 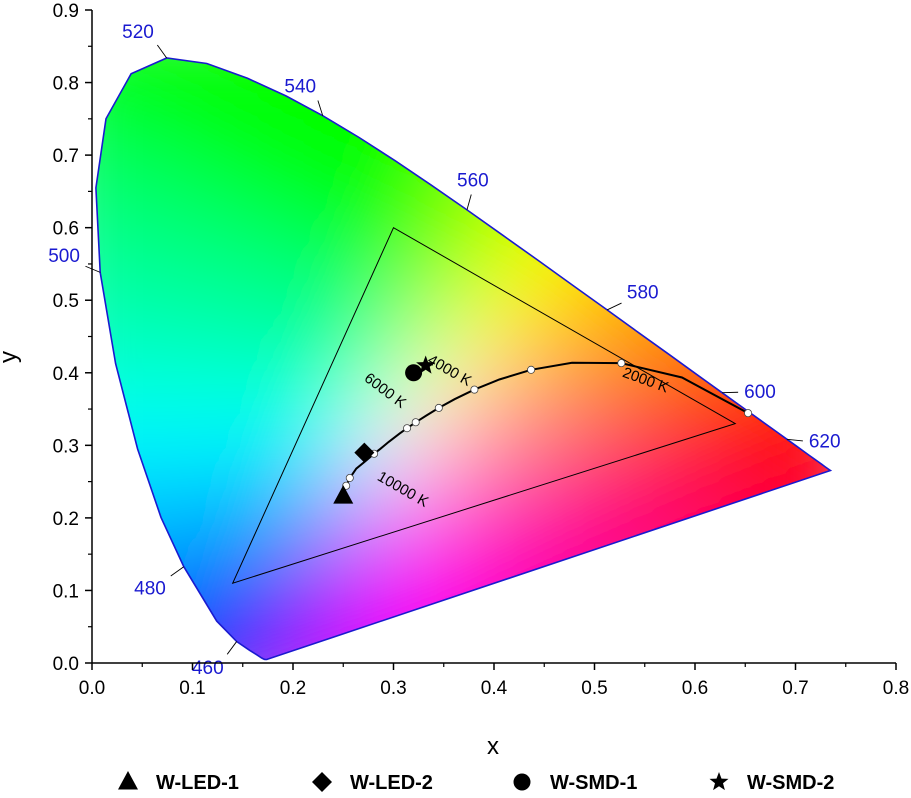 What do you see at coordinates (493, 746) in the screenshot?
I see `x-axis-title: x` at bounding box center [493, 746].